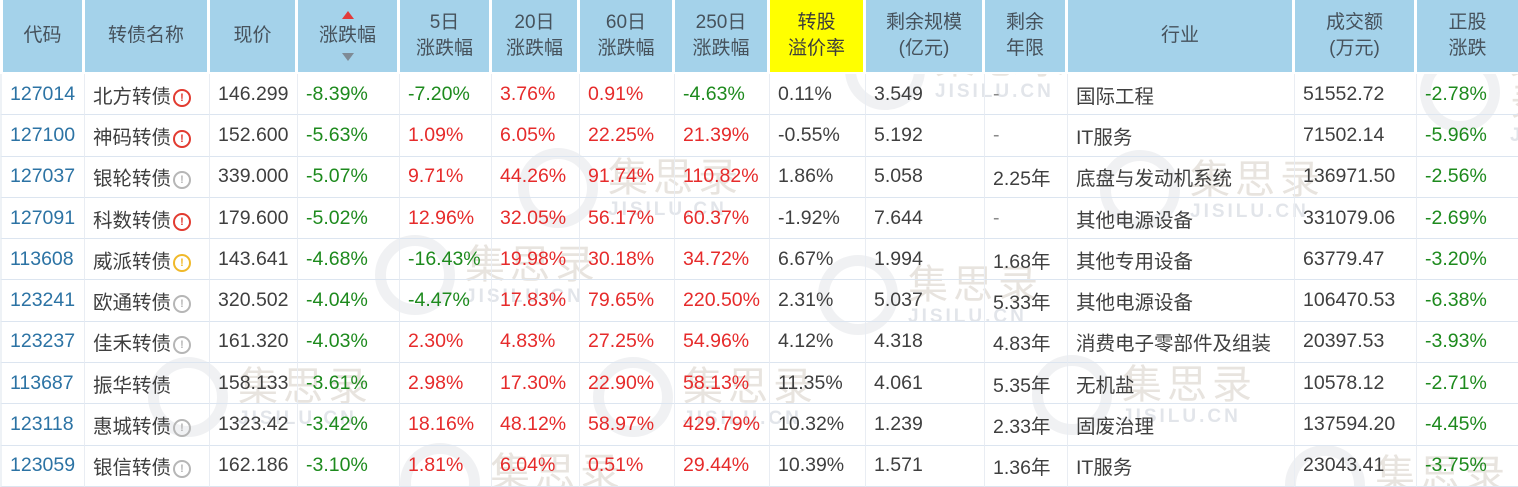 This screenshot has height=487, width=1518. Describe the element at coordinates (1467, 136) in the screenshot. I see `cell-stock: -5.96%` at that location.